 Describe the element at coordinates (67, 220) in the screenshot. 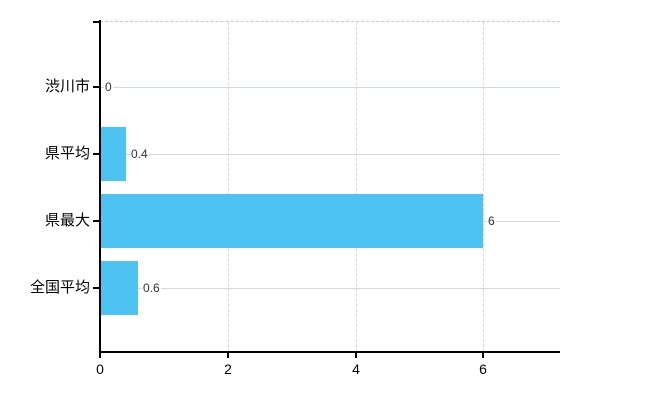

I see `category-label: 県最大` at that location.